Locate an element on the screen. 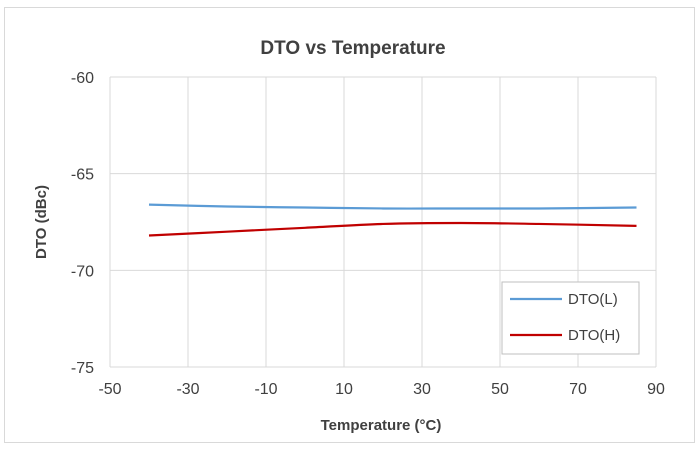  legend-box is located at coordinates (570, 318).